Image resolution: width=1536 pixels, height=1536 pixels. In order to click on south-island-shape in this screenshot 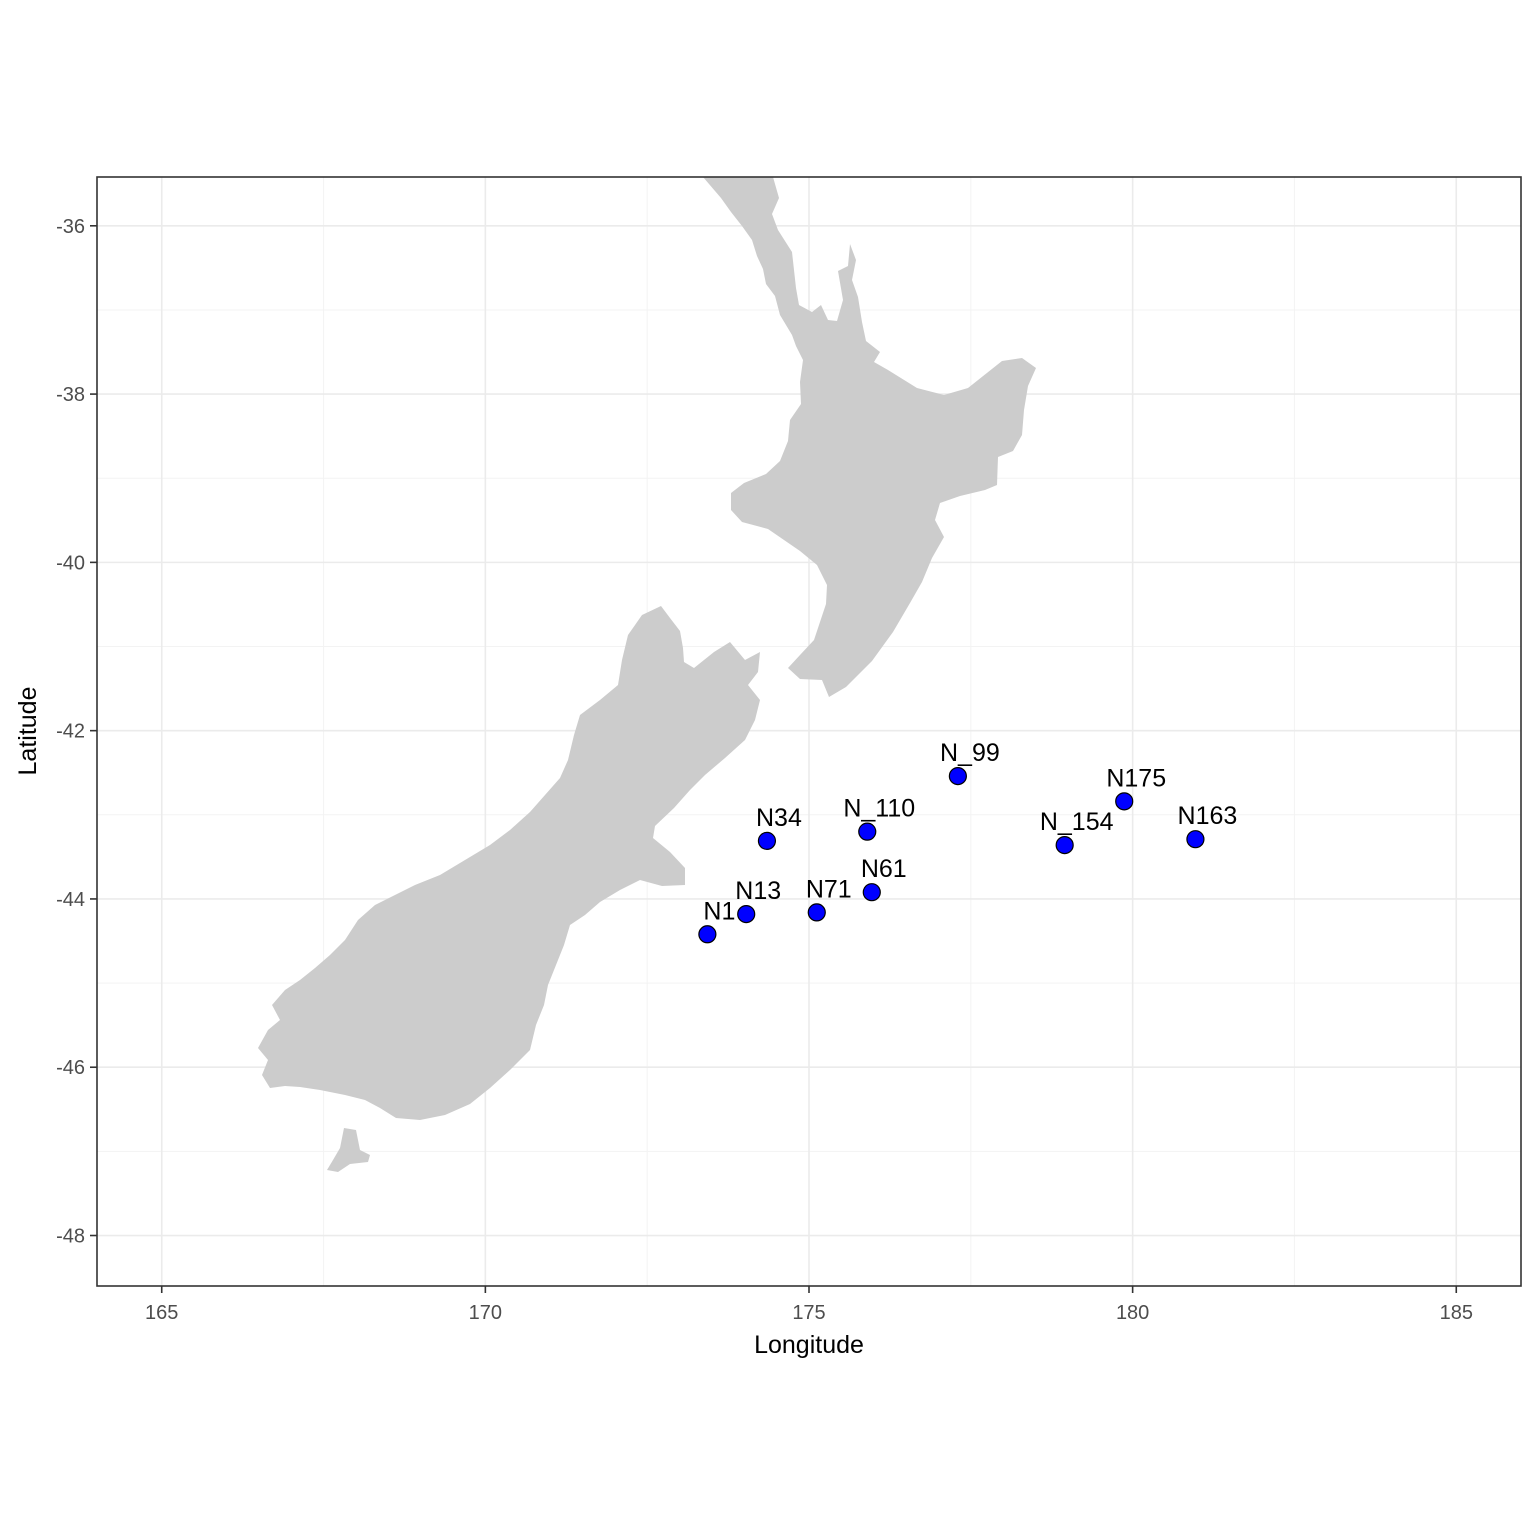, I will do `click(509, 863)`.